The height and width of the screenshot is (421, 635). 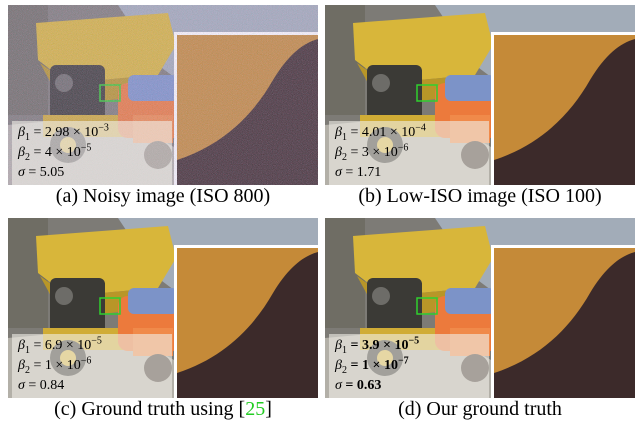 I want to click on caption: (c) Ground truth using [25], so click(x=163, y=409).